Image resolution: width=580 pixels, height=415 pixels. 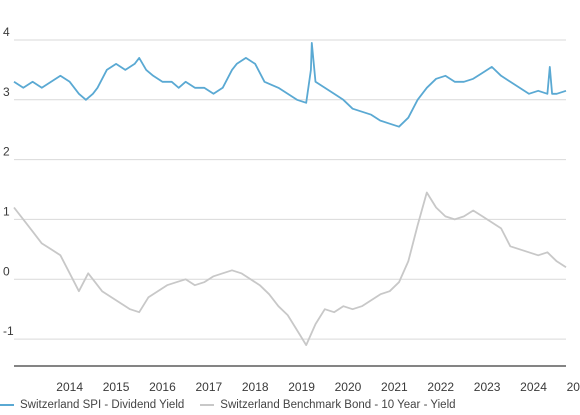 I want to click on x-tick-label: 2025, so click(x=573, y=387).